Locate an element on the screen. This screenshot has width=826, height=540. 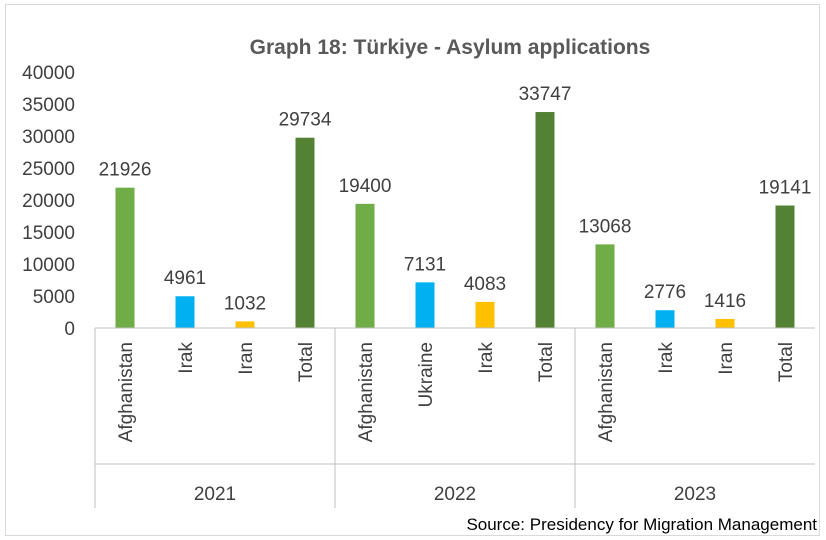
group-label: 2021 is located at coordinates (215, 494).